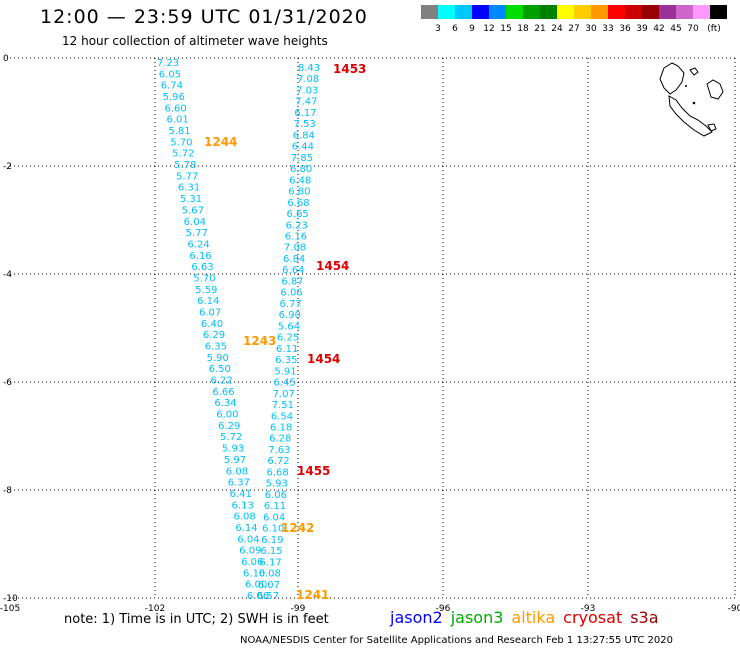 This screenshot has width=740, height=650. Describe the element at coordinates (223, 392) in the screenshot. I see `wave-height-value: 6.66` at that location.